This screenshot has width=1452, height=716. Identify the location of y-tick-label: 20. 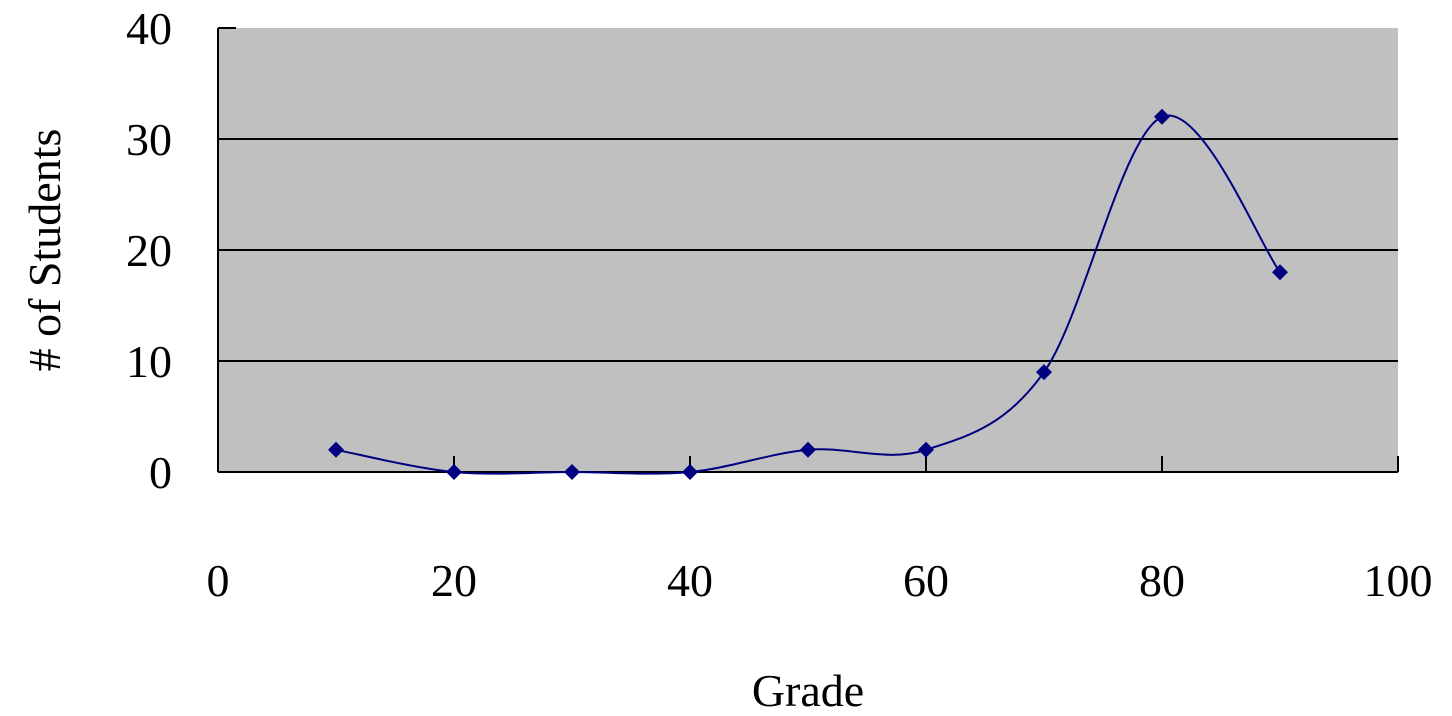
(149, 250).